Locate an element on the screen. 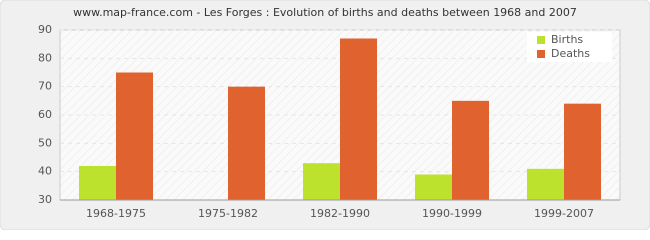 The width and height of the screenshot is (650, 240). y-tick-label: 90 is located at coordinates (45, 29).